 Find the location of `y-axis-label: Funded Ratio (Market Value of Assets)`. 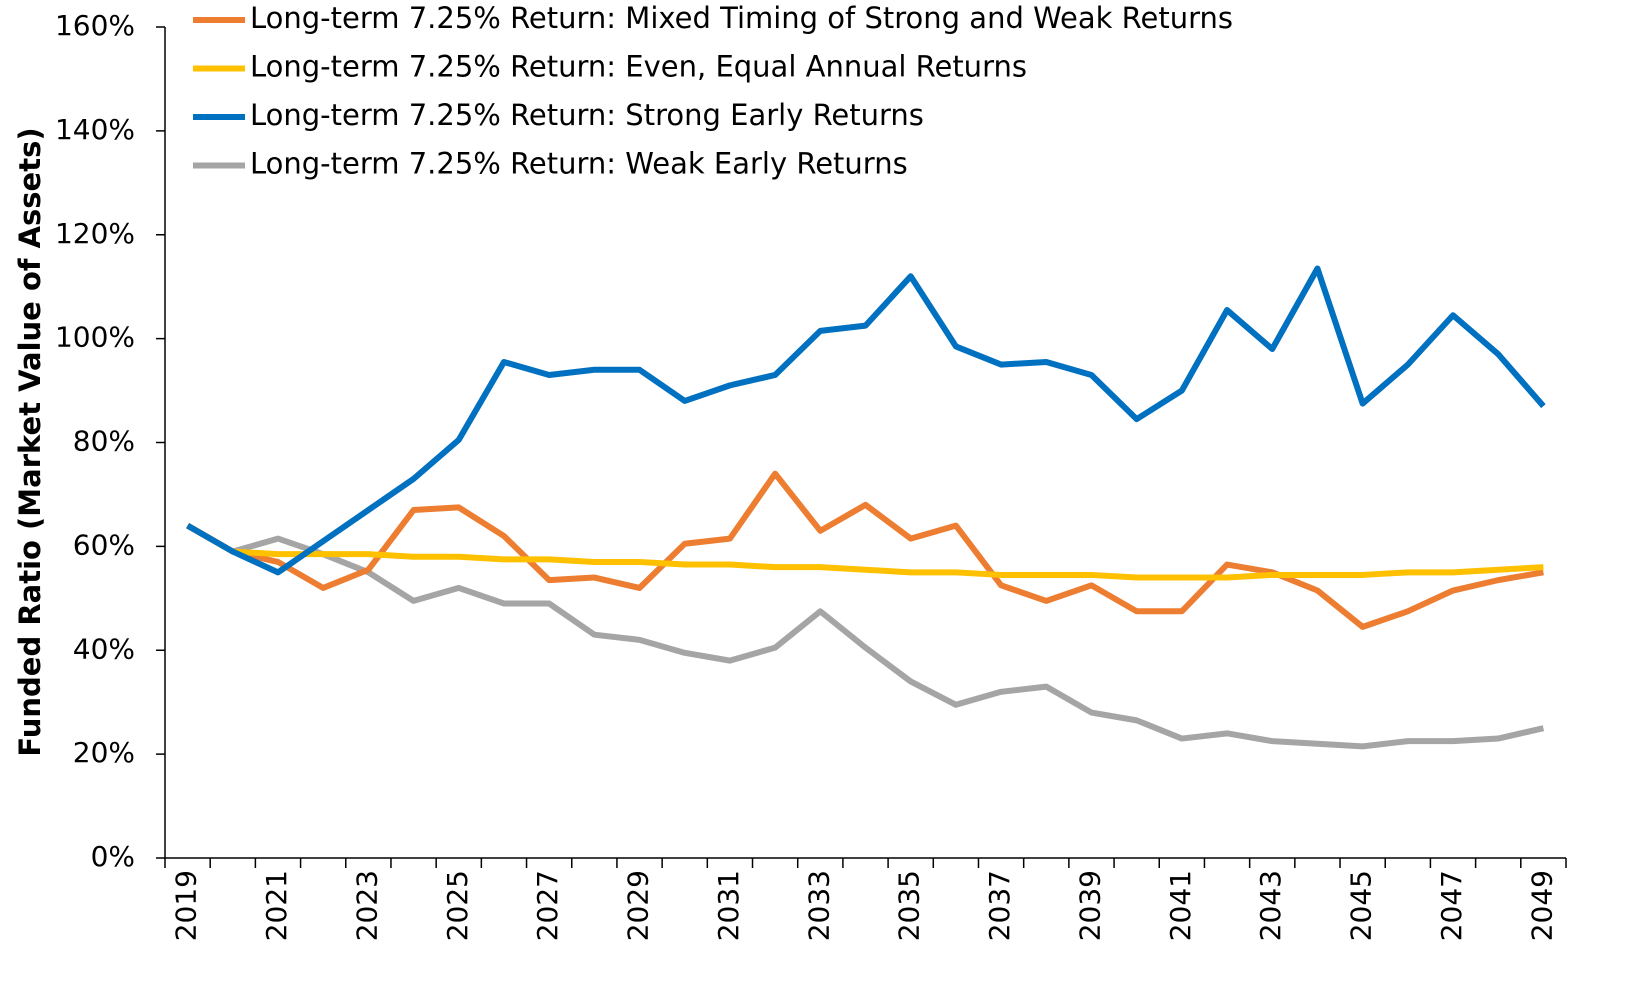

y-axis-label: Funded Ratio (Market Value of Assets) is located at coordinates (30, 441).